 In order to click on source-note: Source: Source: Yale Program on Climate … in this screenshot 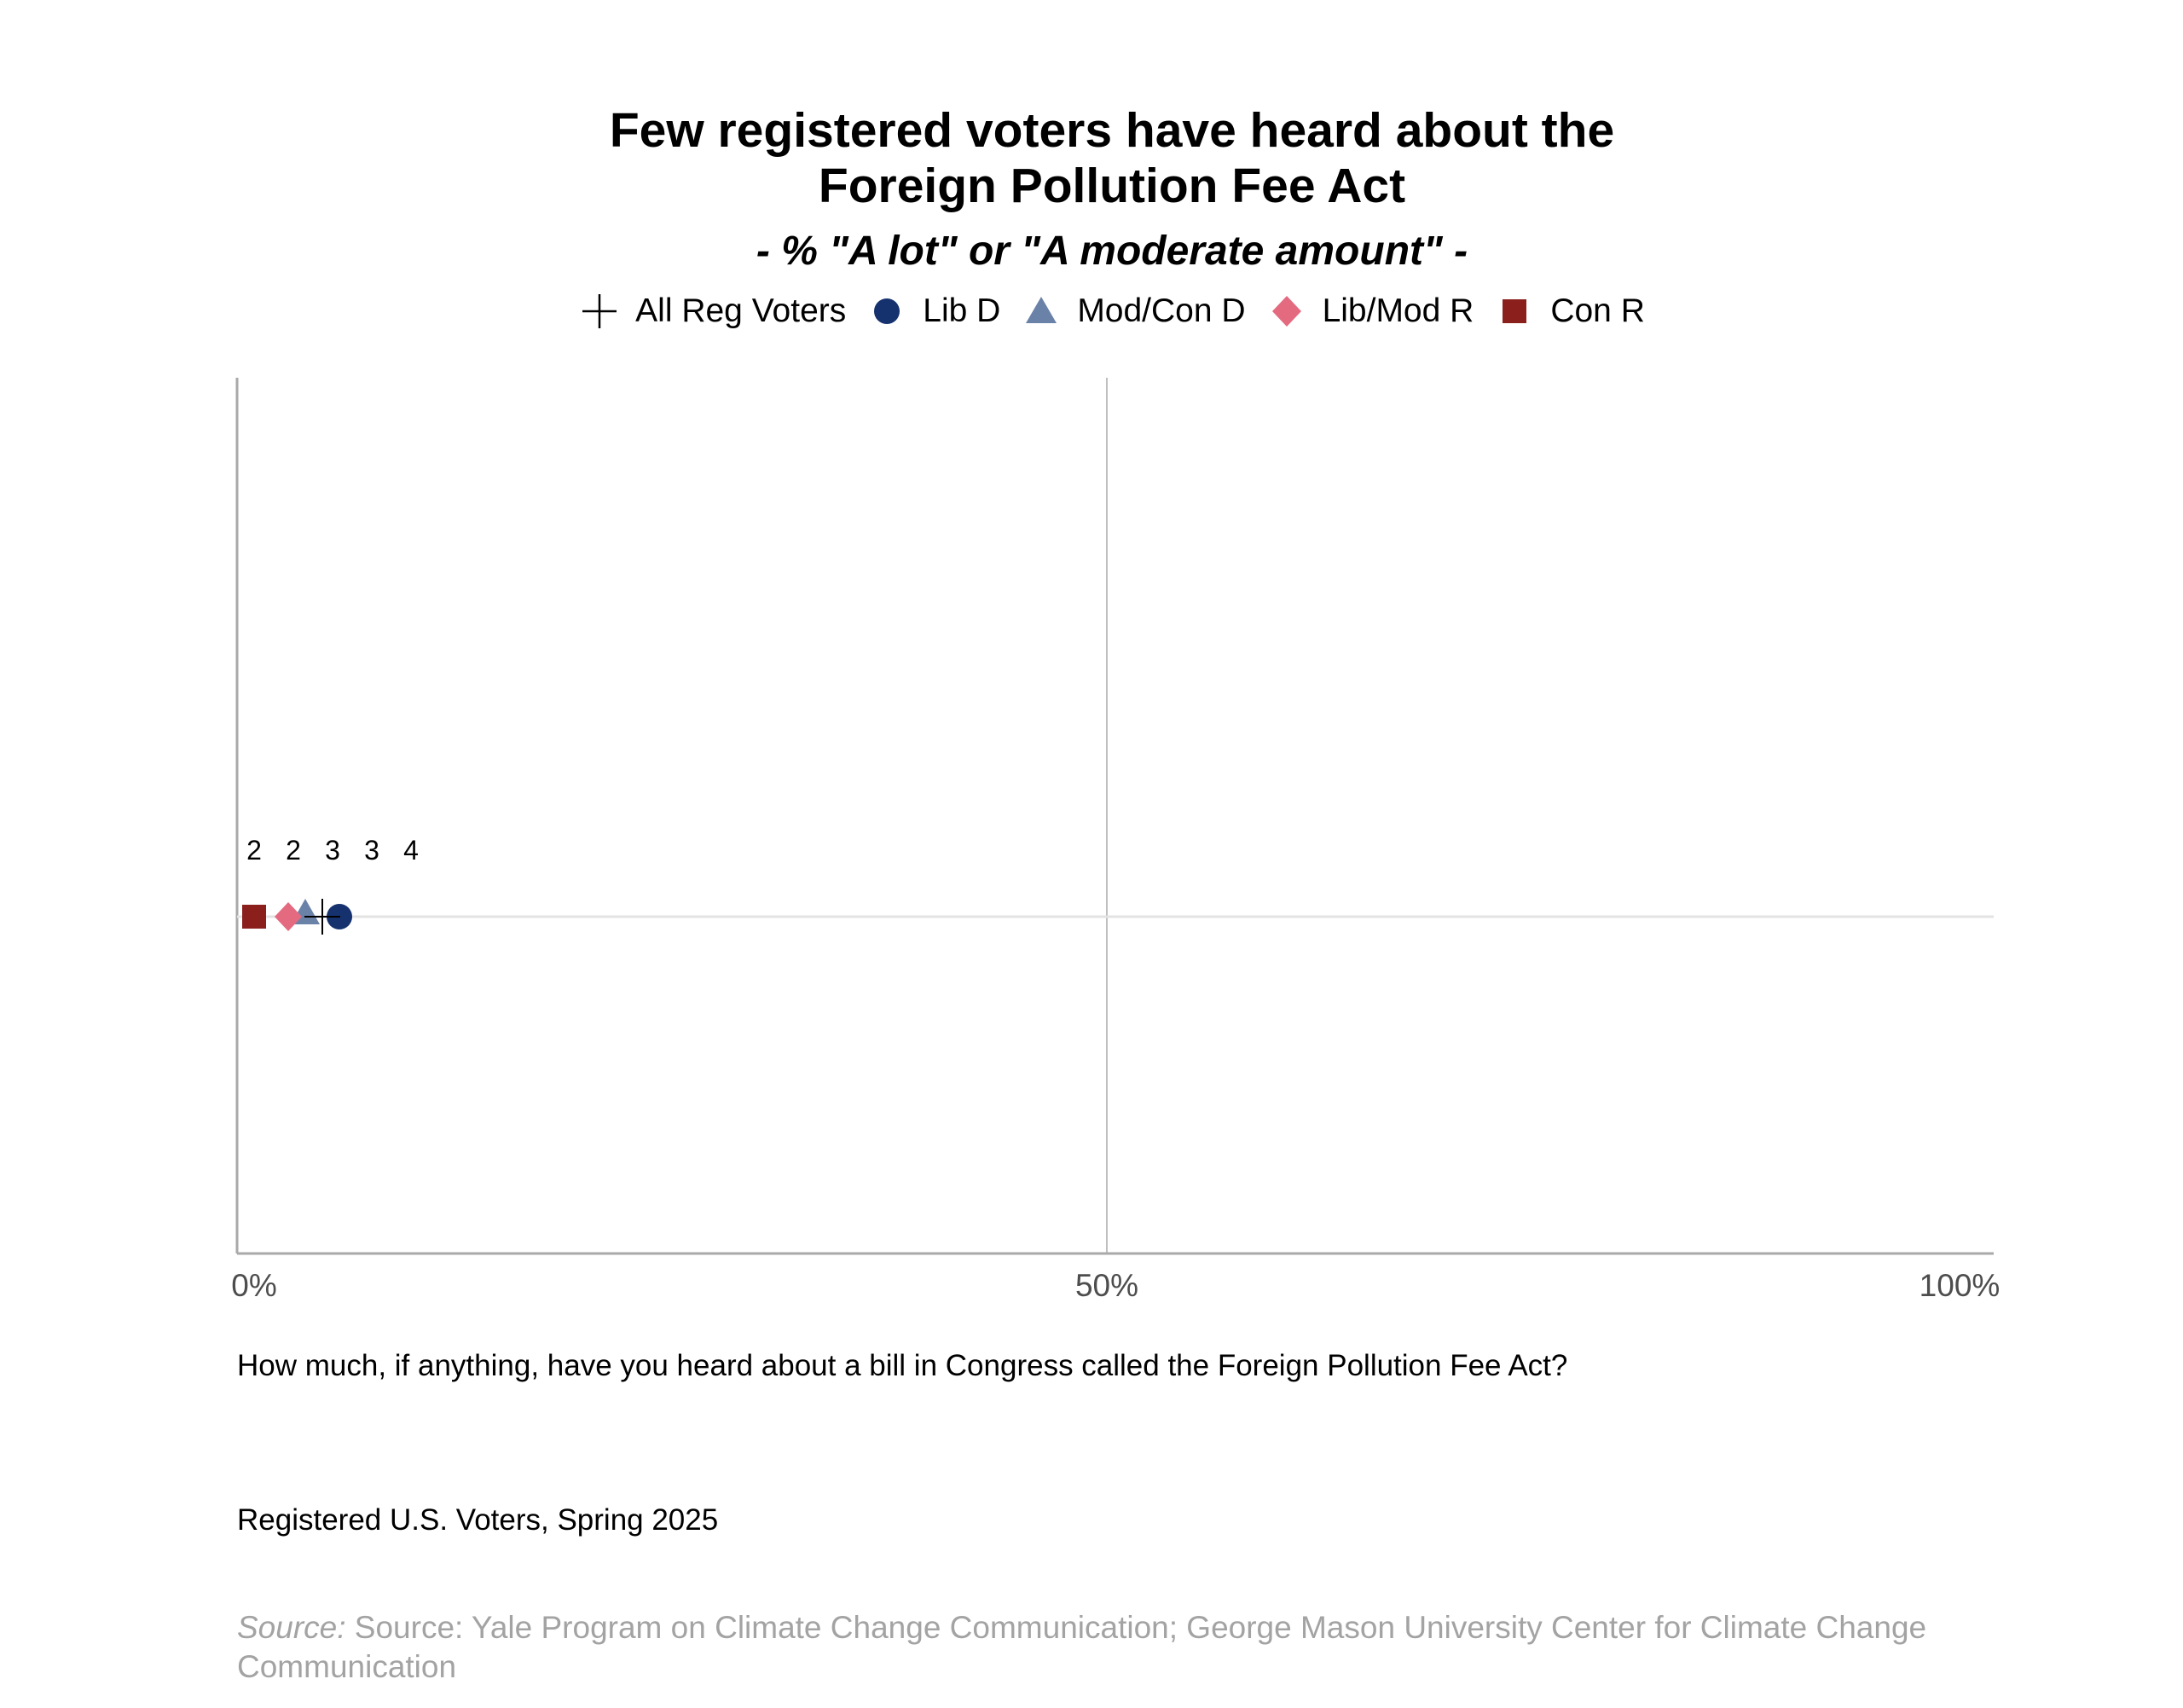, I will do `click(1111, 1647)`.